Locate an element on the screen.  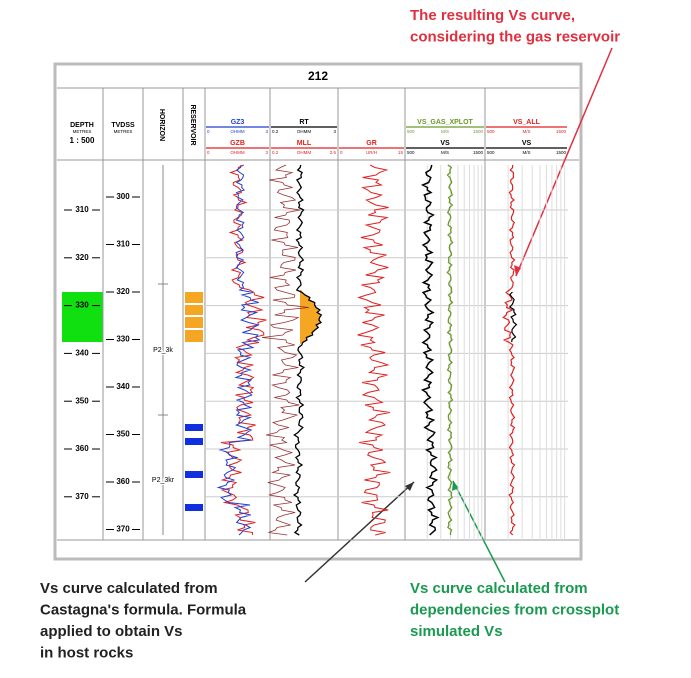
curve-name: GR is located at coordinates (371, 143).